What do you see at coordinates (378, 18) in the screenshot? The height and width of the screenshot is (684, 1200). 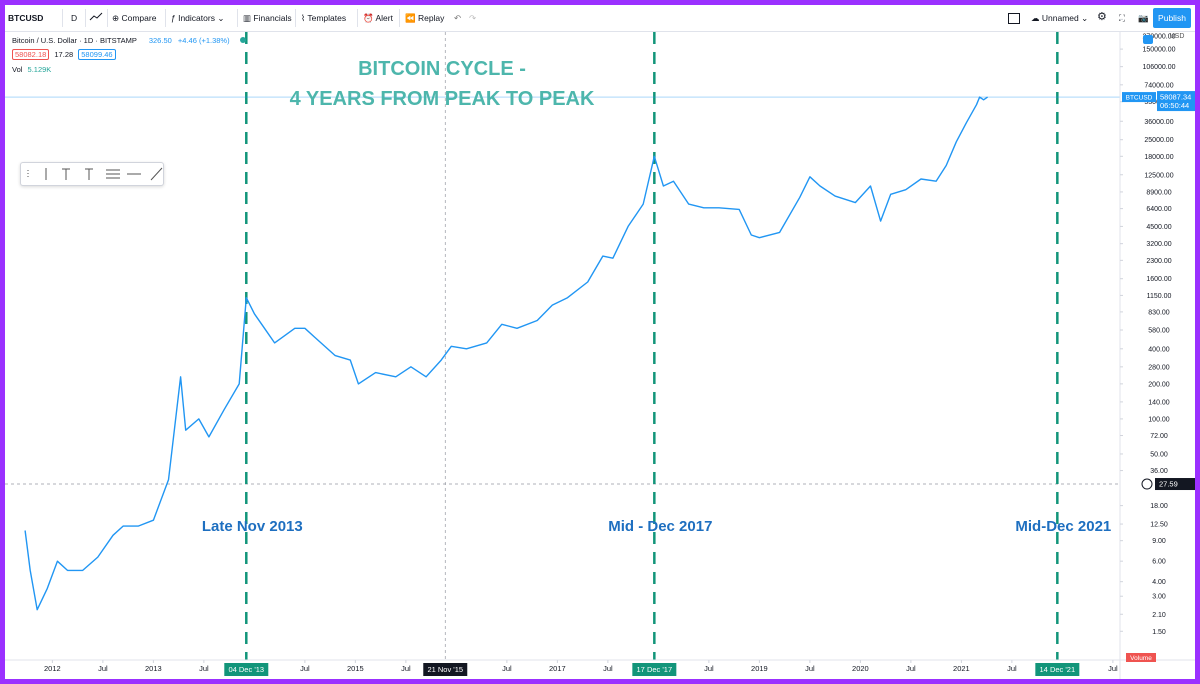 I see `alert-button: ⏰ Alert` at bounding box center [378, 18].